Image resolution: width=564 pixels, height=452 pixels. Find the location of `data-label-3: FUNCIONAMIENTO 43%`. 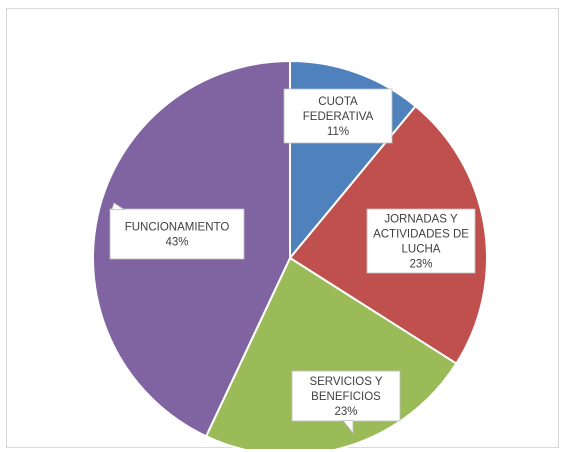

data-label-3: FUNCIONAMIENTO 43% is located at coordinates (177, 231).